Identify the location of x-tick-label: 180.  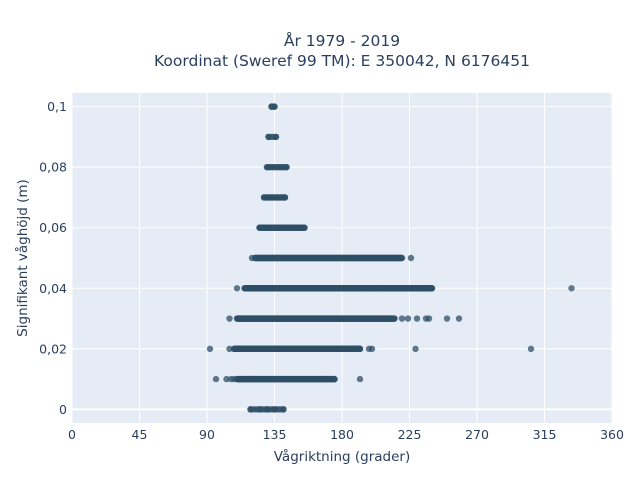
(342, 434).